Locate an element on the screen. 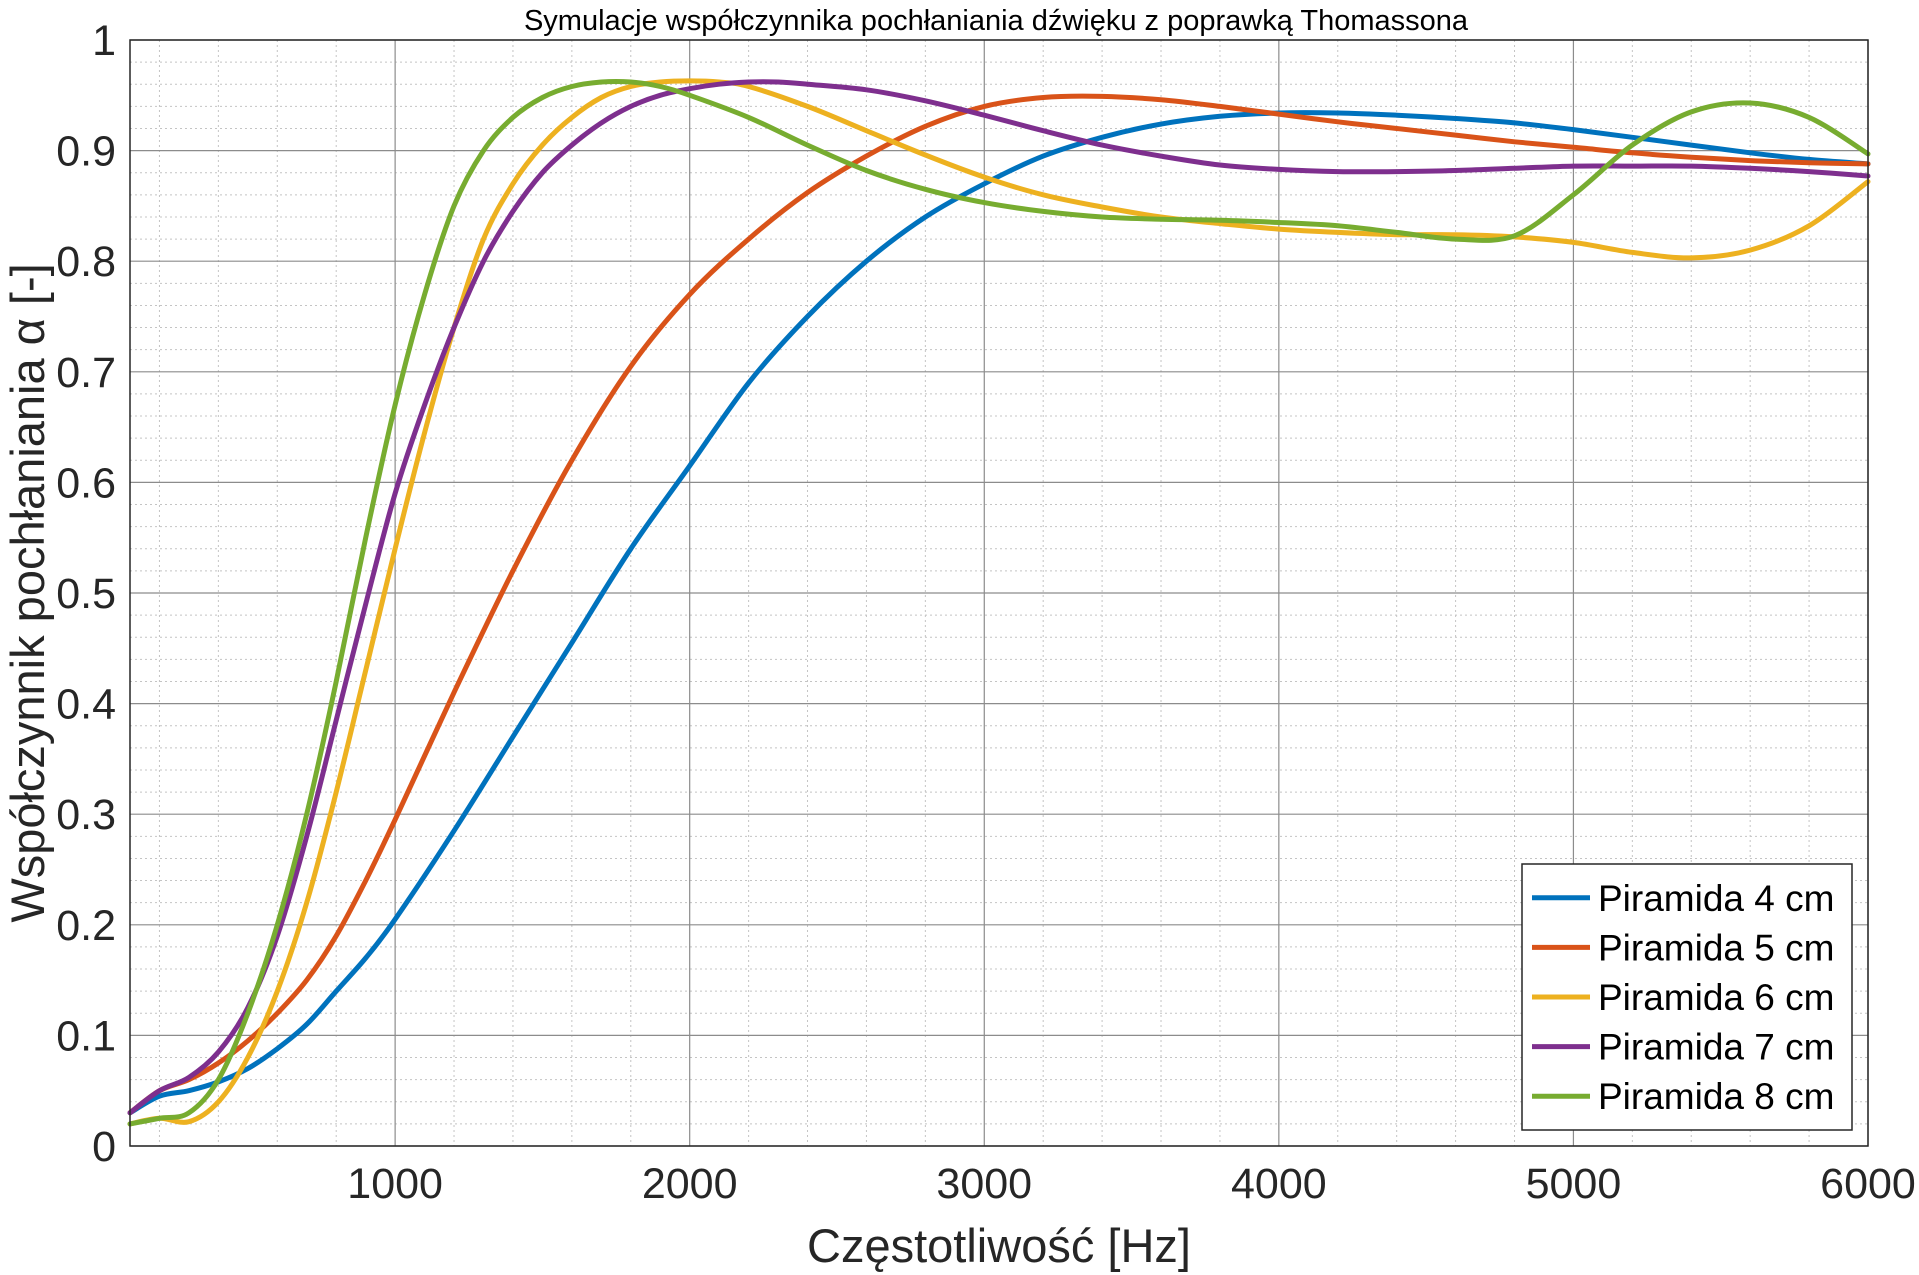 This screenshot has height=1275, width=1919. y-tick-label: 0.8 is located at coordinates (86, 262).